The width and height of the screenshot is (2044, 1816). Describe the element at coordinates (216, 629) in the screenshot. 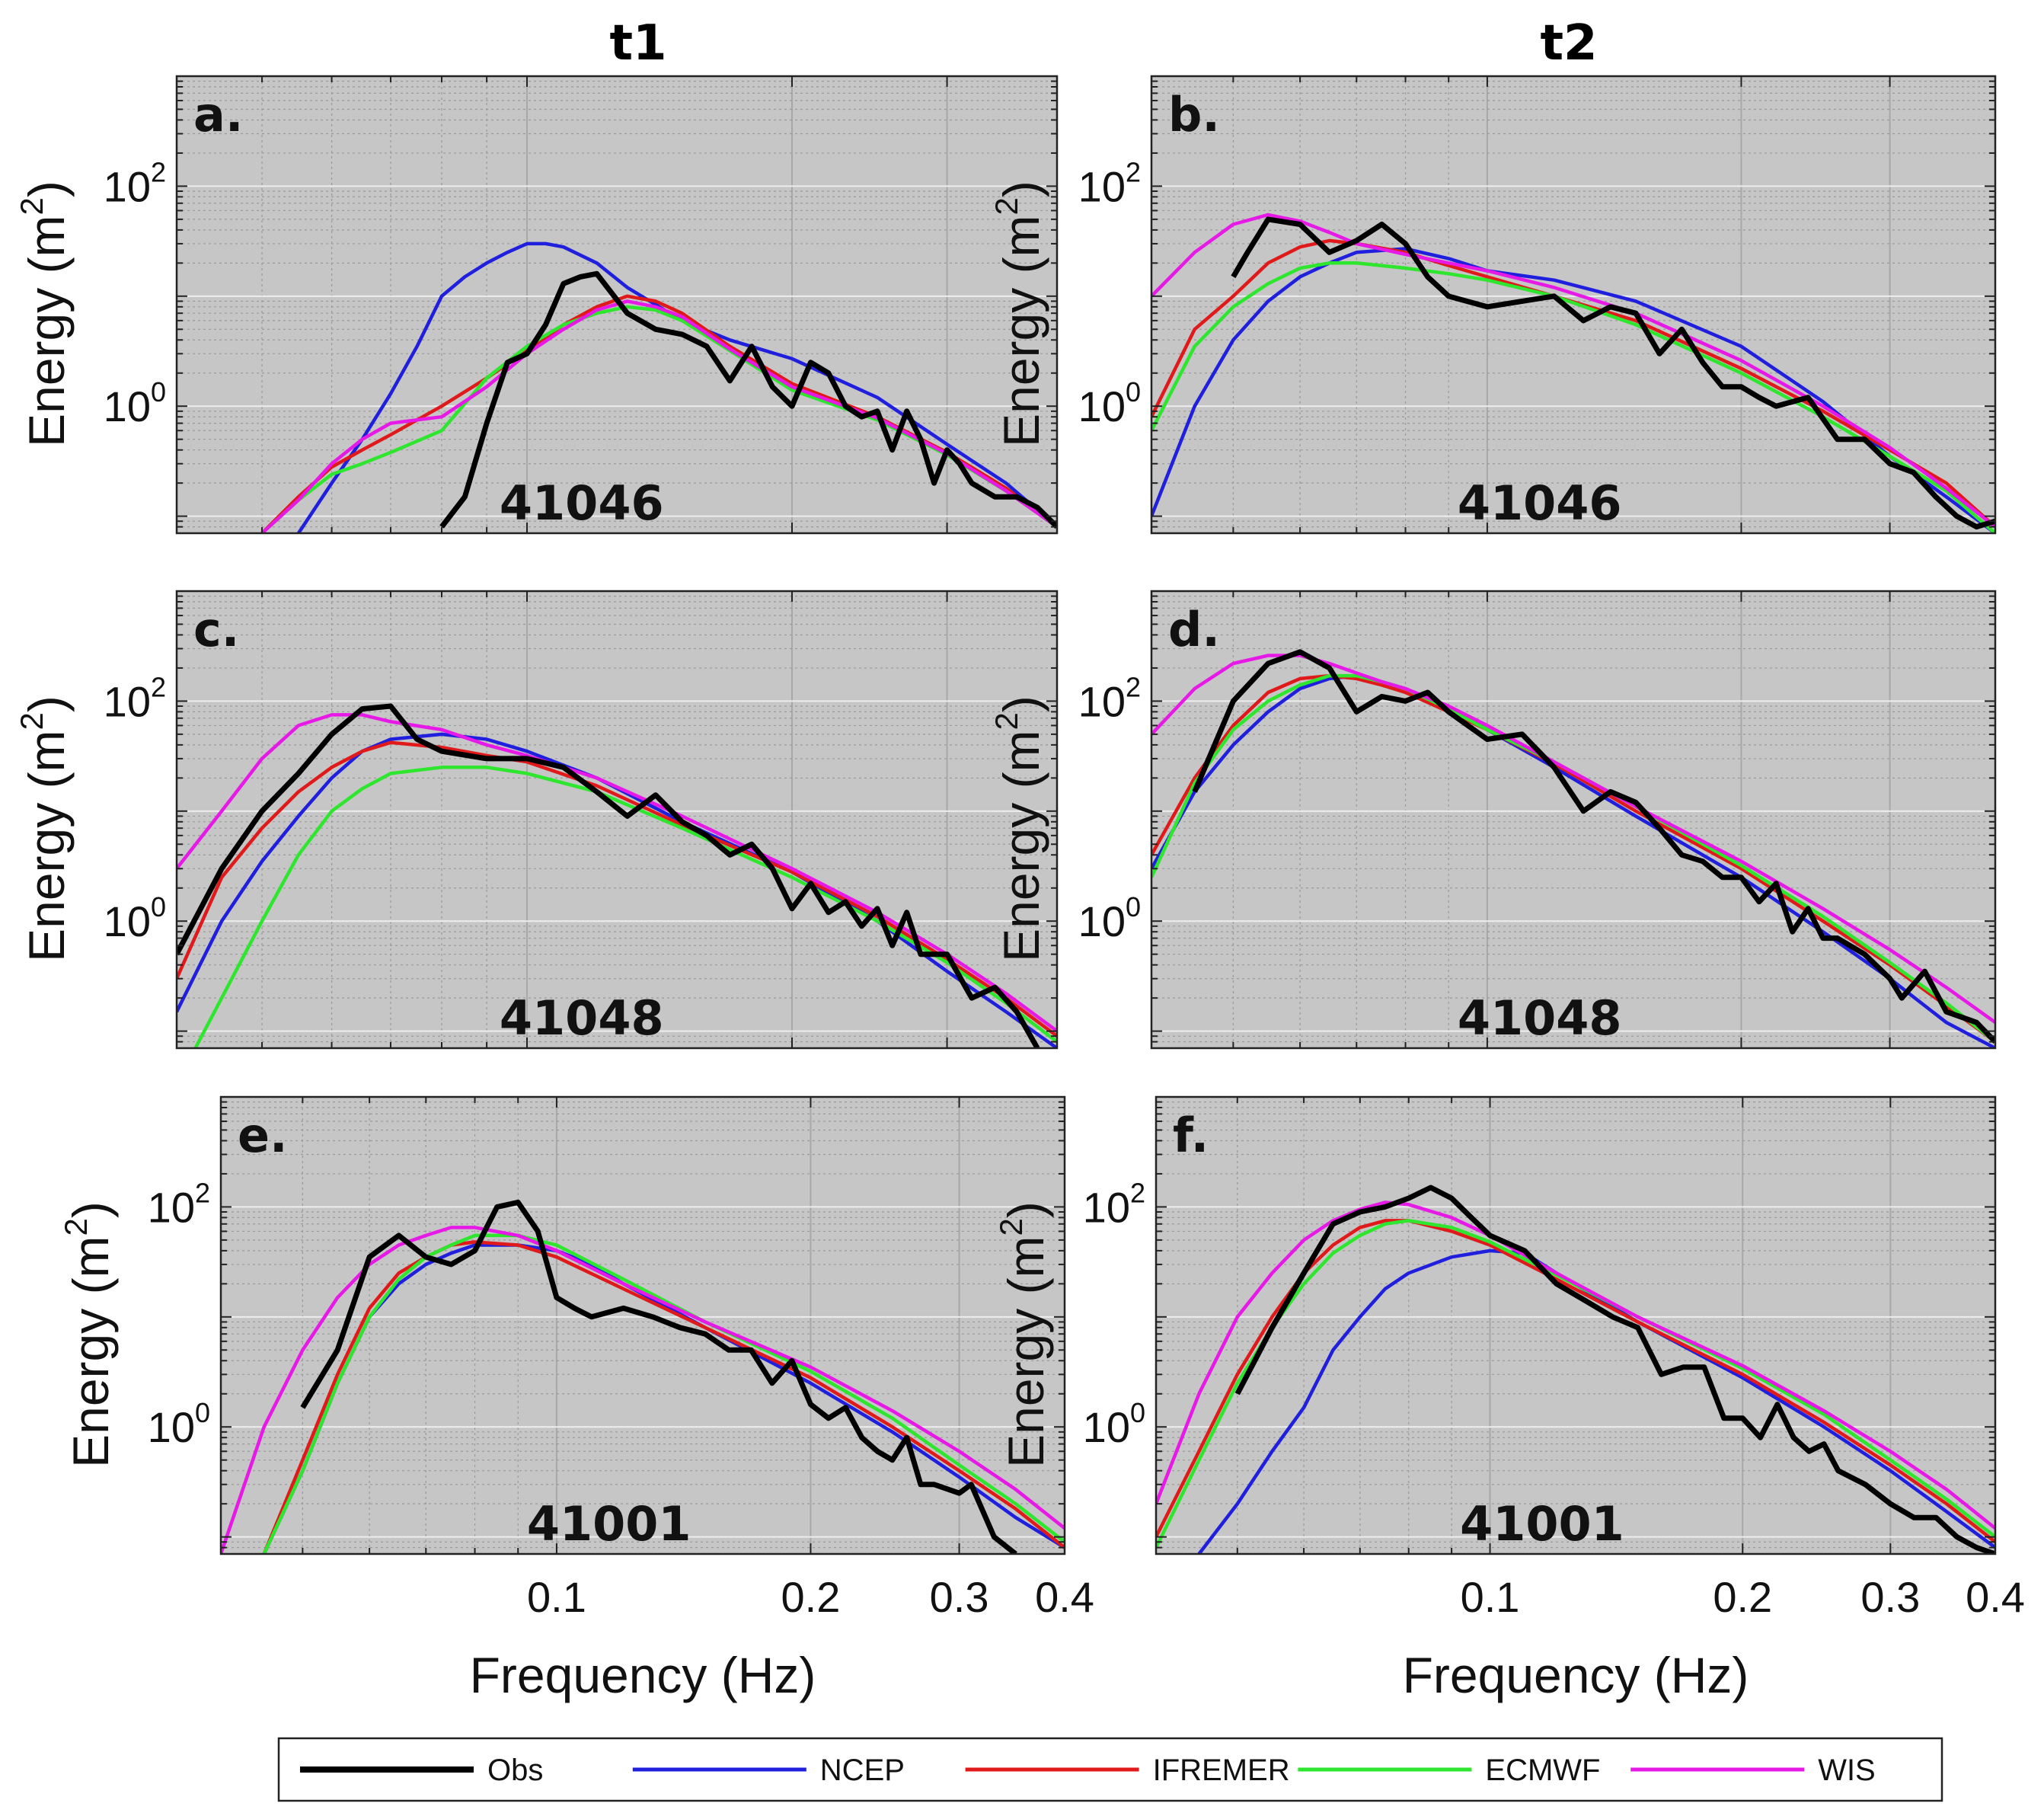

I see `panel-letter: c.` at that location.